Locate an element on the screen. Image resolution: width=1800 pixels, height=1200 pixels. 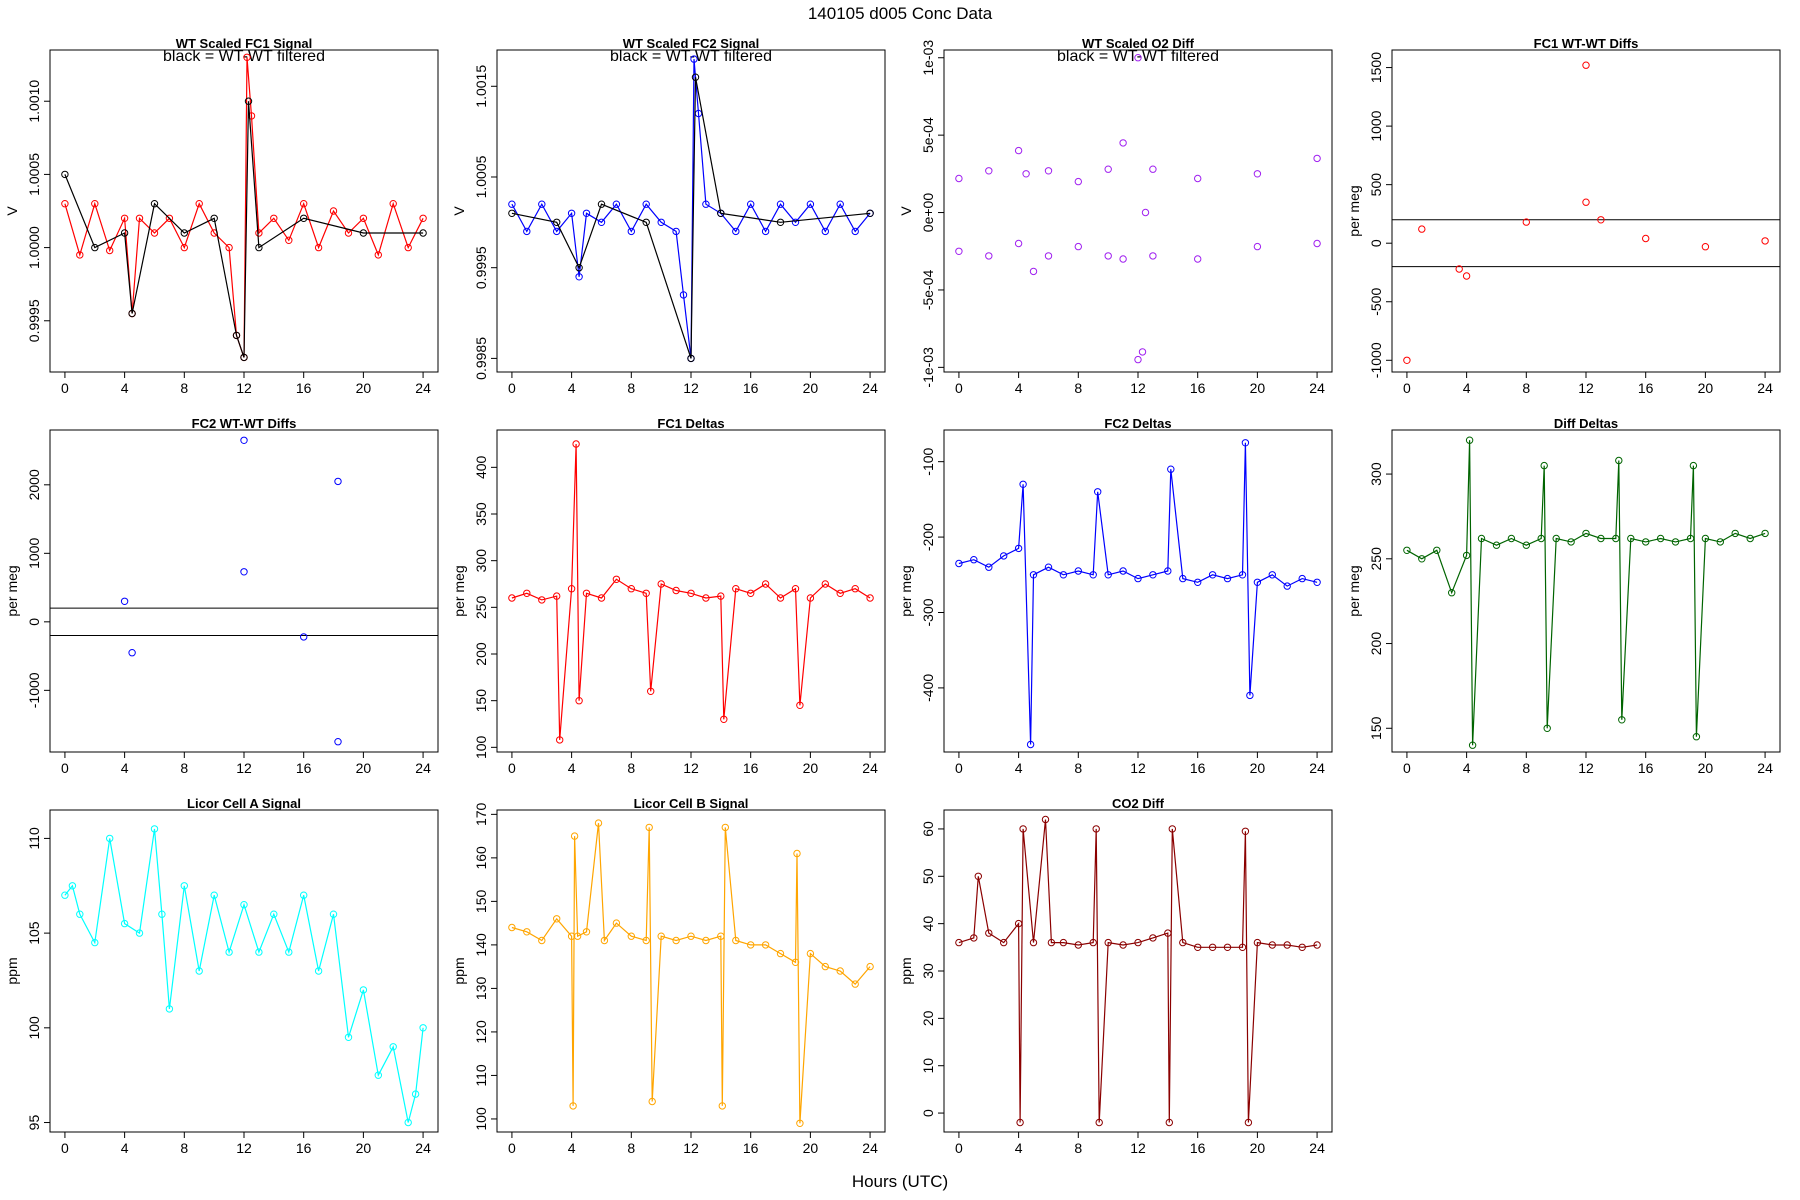
chart-title: Licor Cell A Signal is located at coordinates (244, 803).